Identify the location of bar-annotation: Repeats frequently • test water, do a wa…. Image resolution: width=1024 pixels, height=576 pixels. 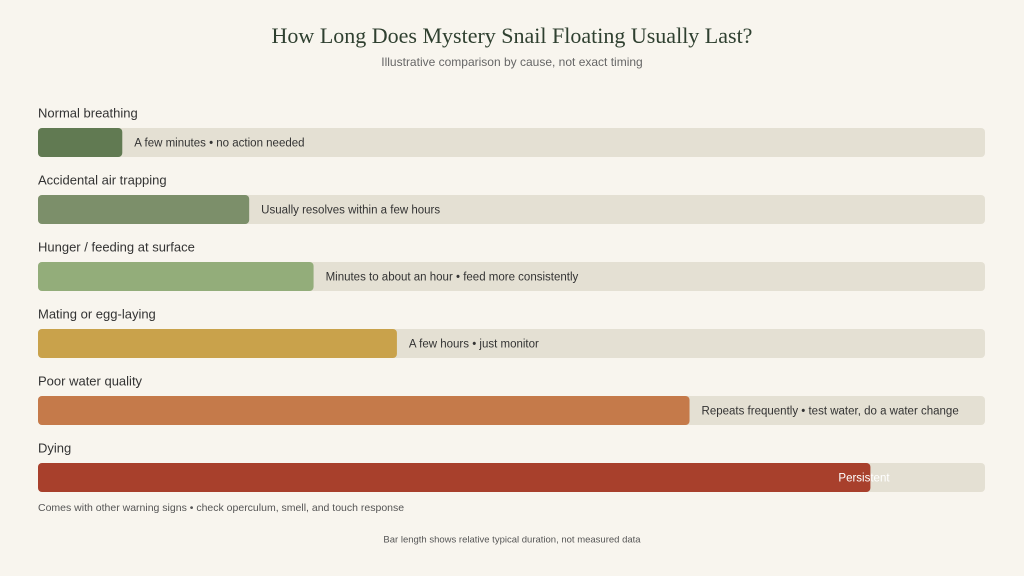
(830, 412).